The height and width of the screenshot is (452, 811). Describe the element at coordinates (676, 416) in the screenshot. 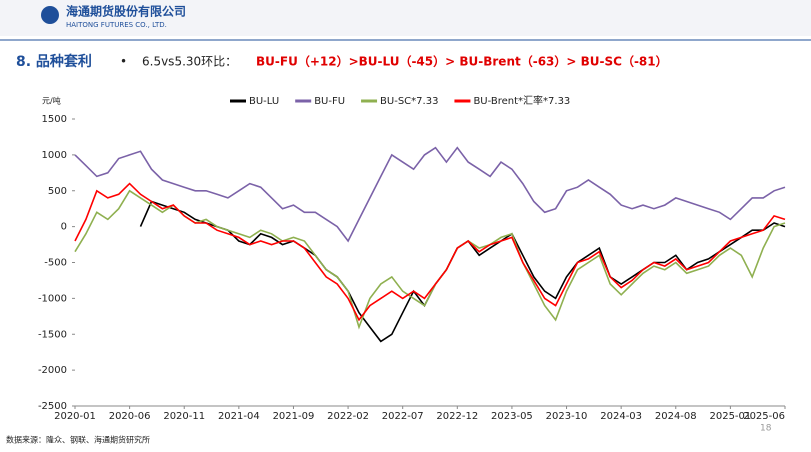

I see `x-tick-label: 2024-08` at that location.